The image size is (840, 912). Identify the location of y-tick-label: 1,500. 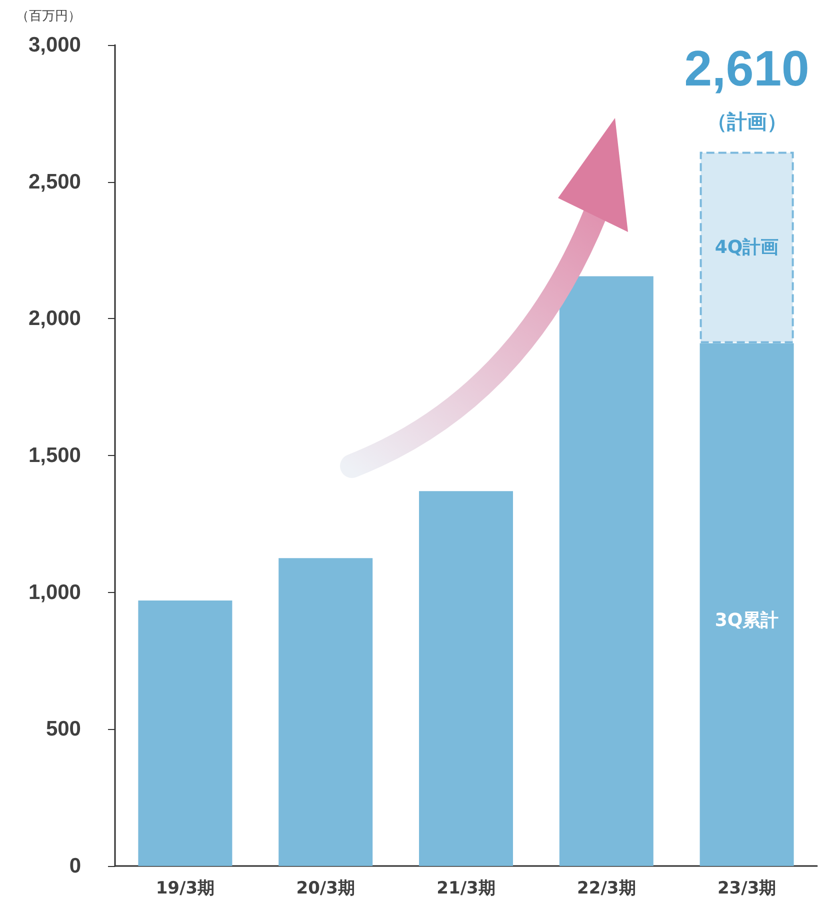
(54, 455).